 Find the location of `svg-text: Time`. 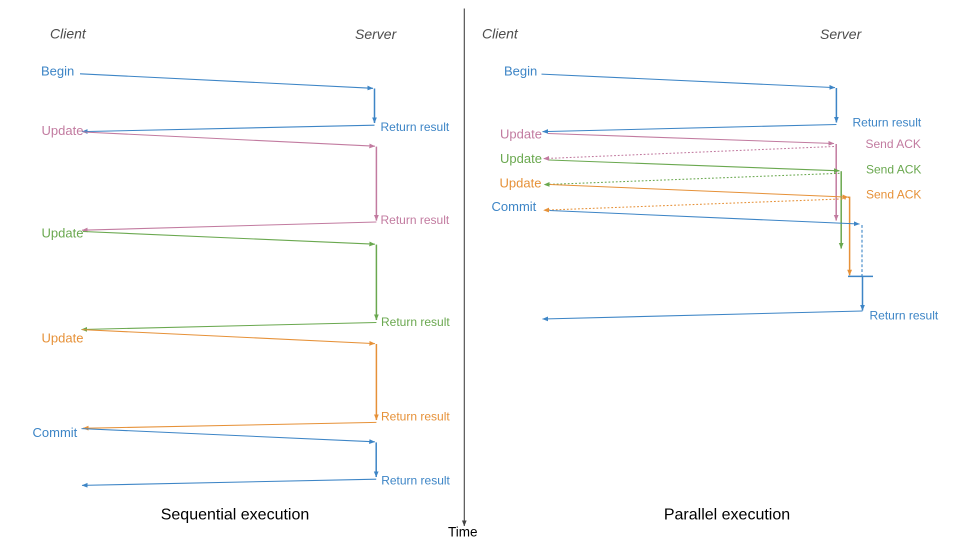

svg-text: Time is located at coordinates (463, 532).